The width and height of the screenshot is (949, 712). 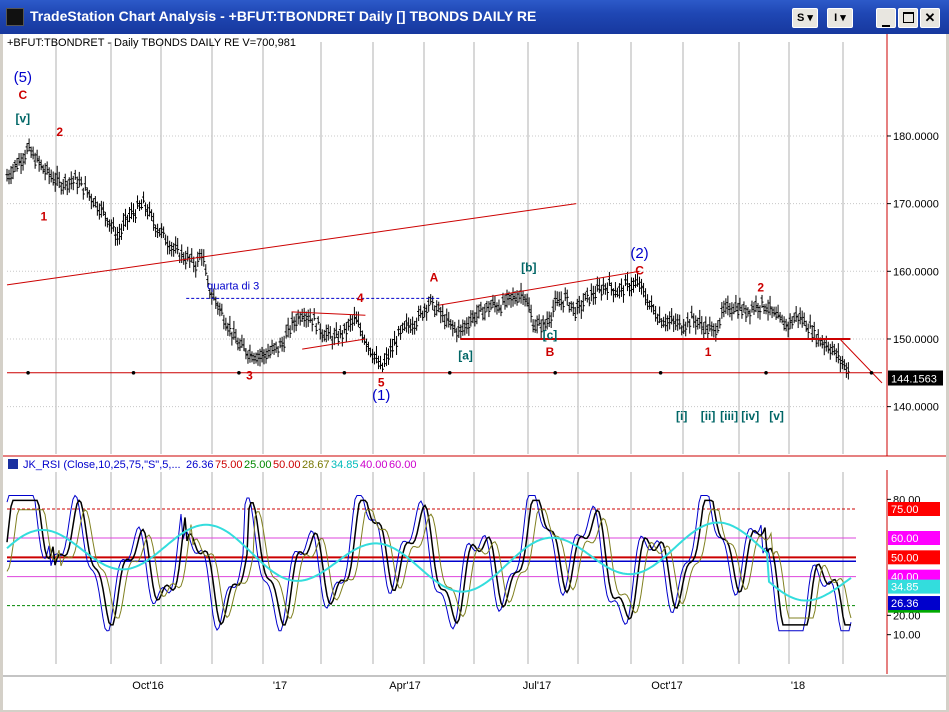 I want to click on rsi-header-value: 60.00, so click(x=403, y=465).